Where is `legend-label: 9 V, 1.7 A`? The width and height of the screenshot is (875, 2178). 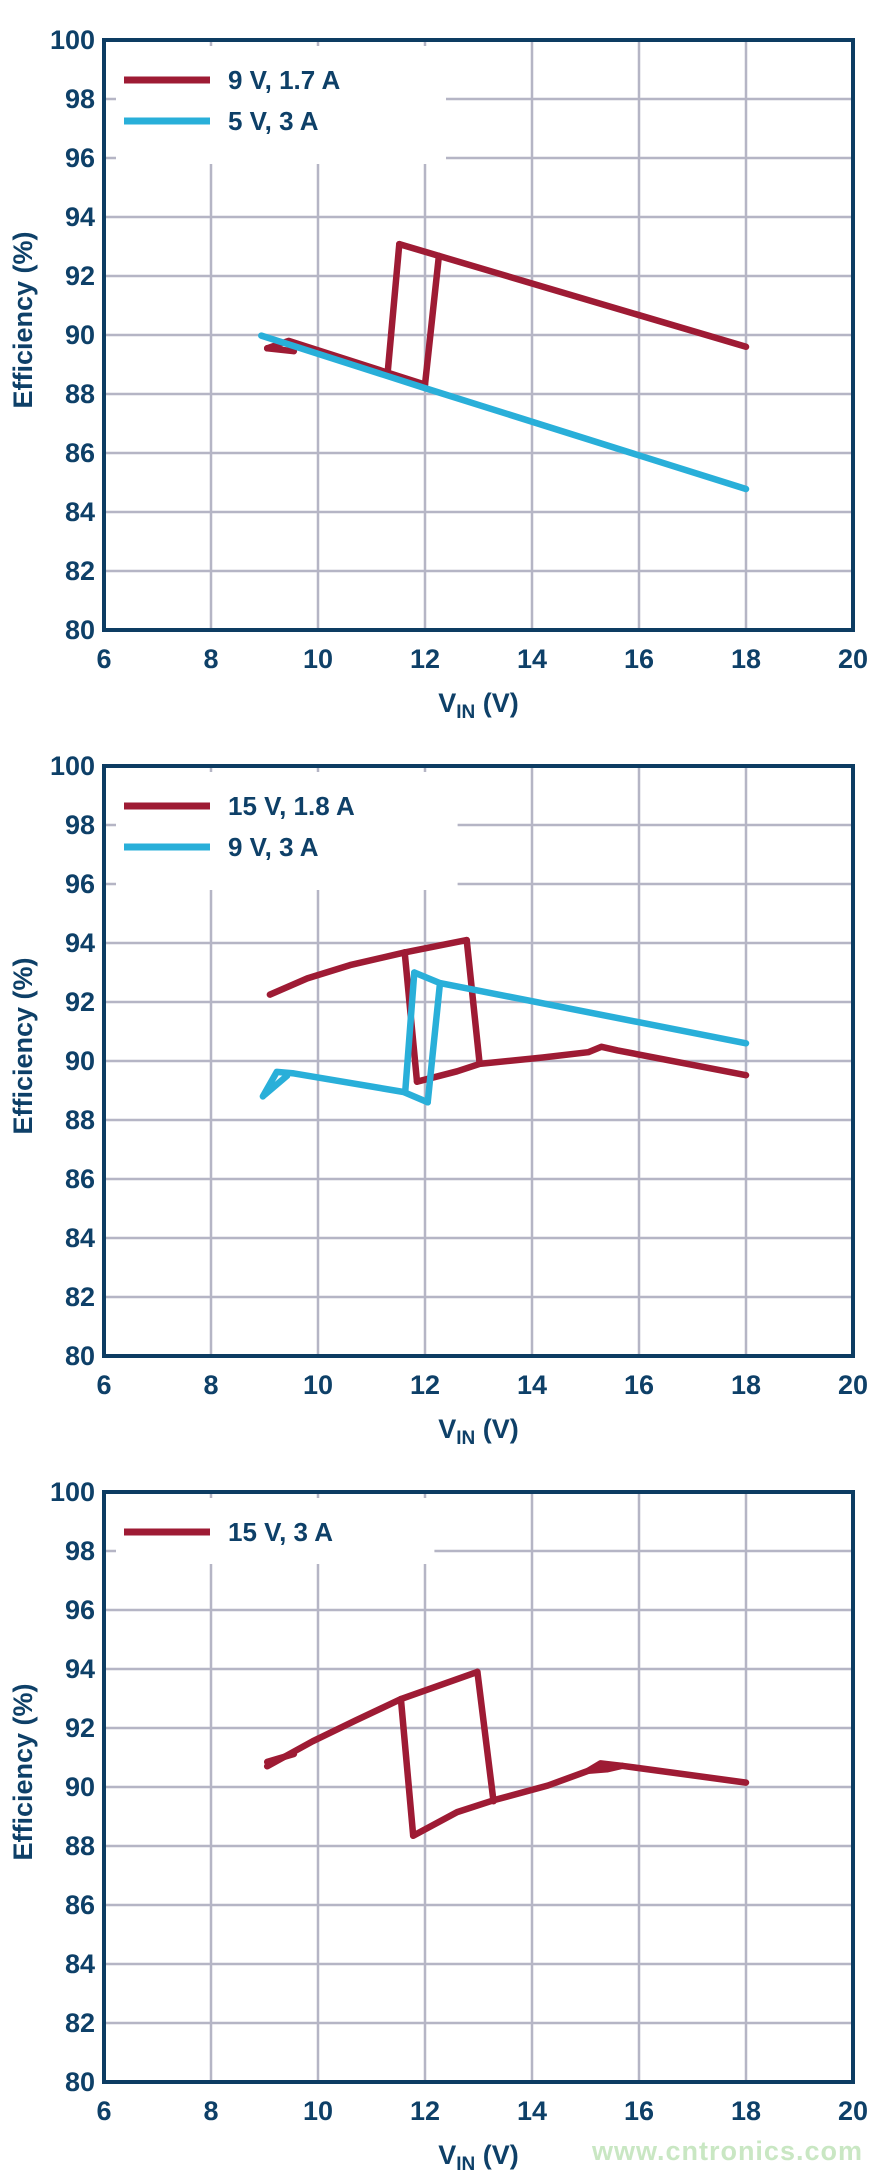 legend-label: 9 V, 1.7 A is located at coordinates (284, 80).